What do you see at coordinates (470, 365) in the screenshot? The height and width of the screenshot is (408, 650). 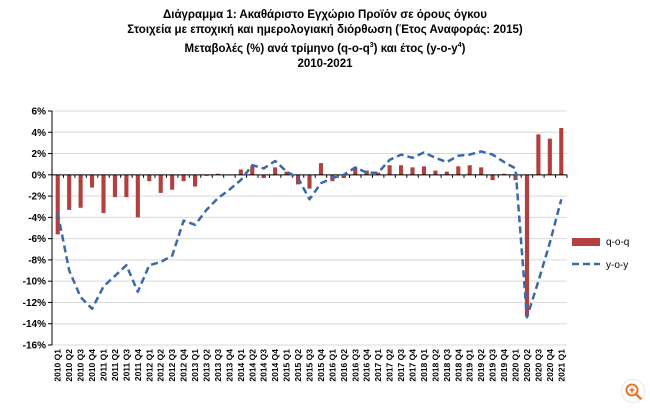 I see `x-tick-label: 2019 Q1` at bounding box center [470, 365].